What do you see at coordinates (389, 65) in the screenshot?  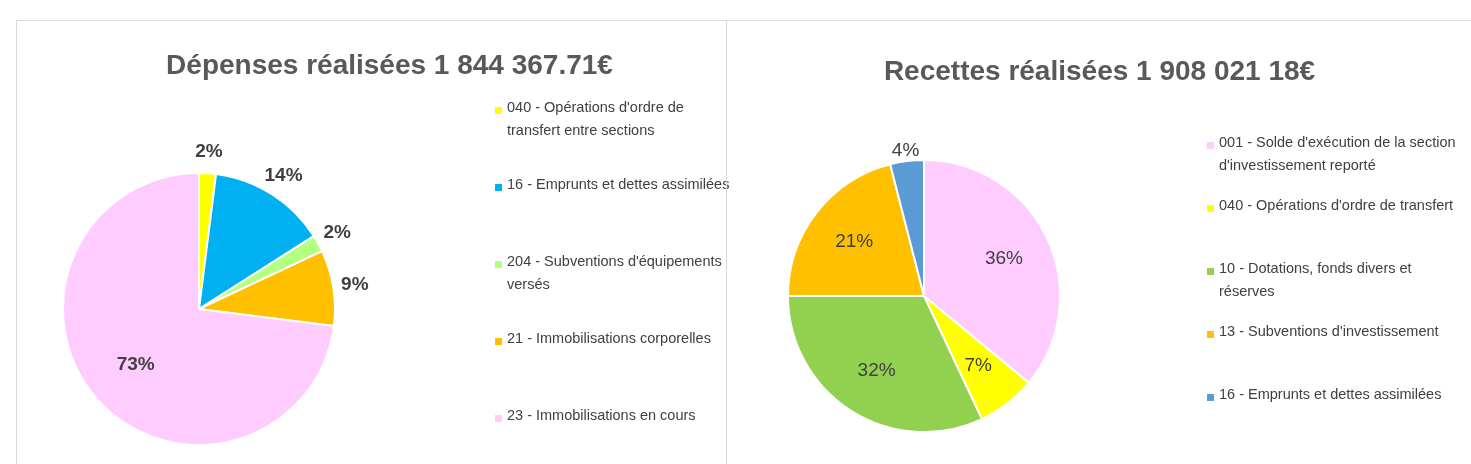 I see `chart-title: Dépenses réalisées 1 844 367.71€` at bounding box center [389, 65].